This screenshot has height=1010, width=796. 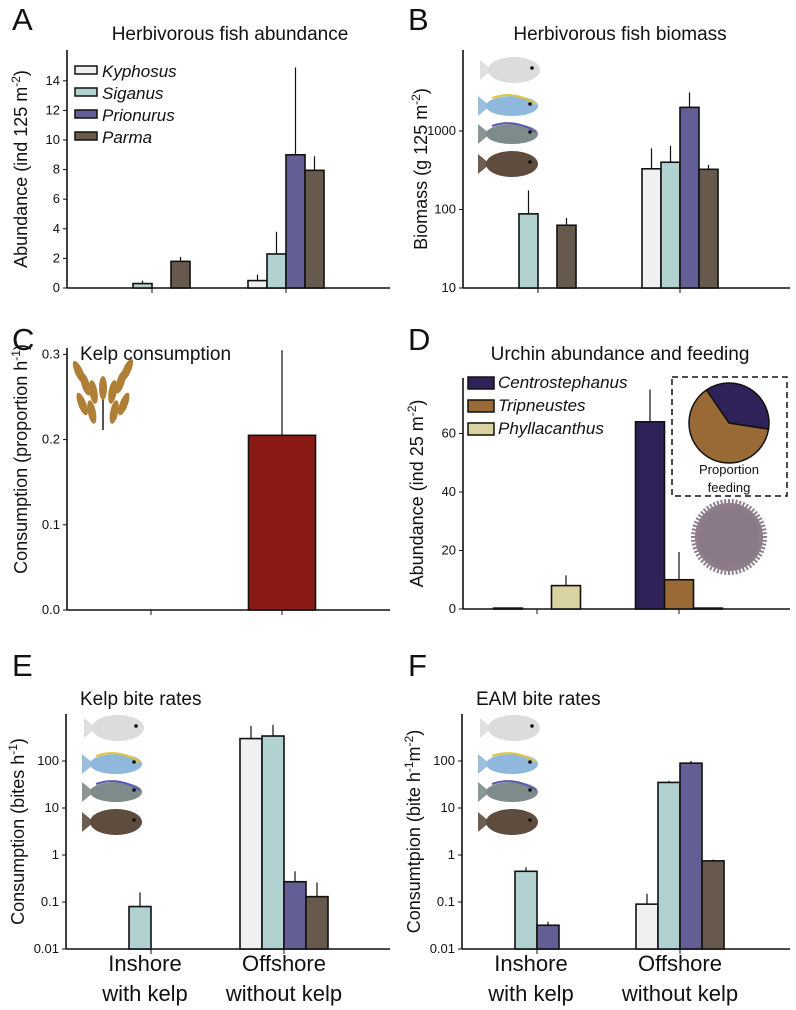 What do you see at coordinates (22, 665) in the screenshot?
I see `panel-letter: E` at bounding box center [22, 665].